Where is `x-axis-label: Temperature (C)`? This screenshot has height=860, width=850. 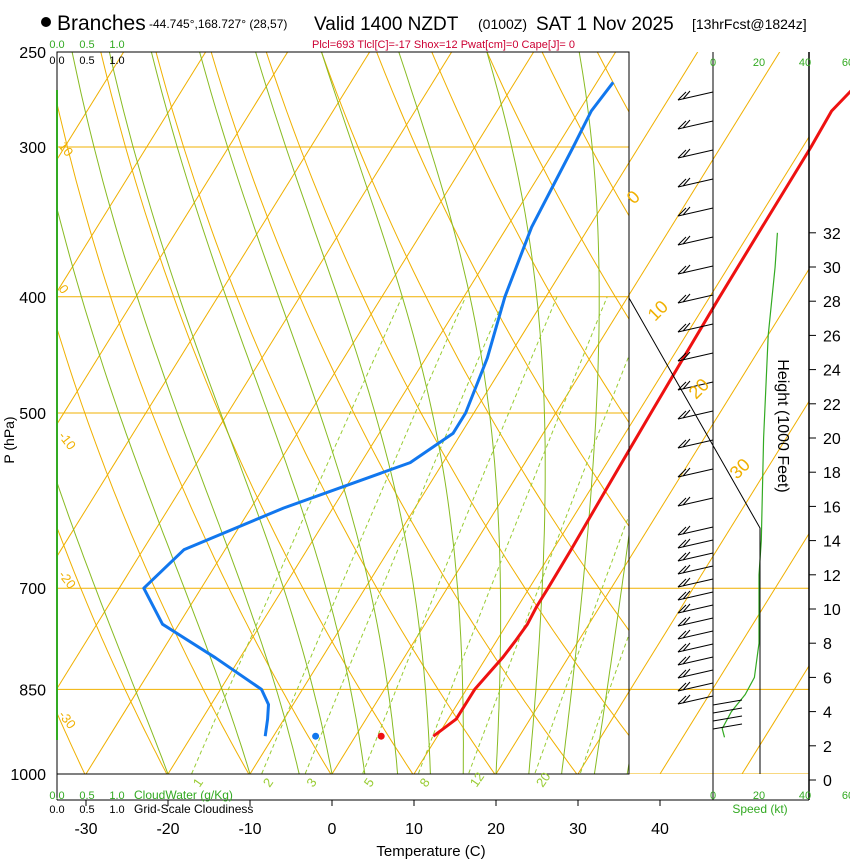 x-axis-label: Temperature (C) is located at coordinates (430, 851).